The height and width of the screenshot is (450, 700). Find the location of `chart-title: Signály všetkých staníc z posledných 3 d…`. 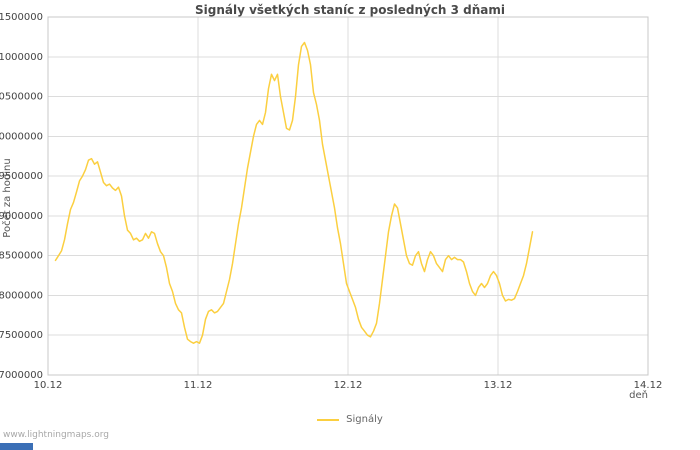

chart-title: Signály všetkých staníc z posledných 3 d… is located at coordinates (350, 10).